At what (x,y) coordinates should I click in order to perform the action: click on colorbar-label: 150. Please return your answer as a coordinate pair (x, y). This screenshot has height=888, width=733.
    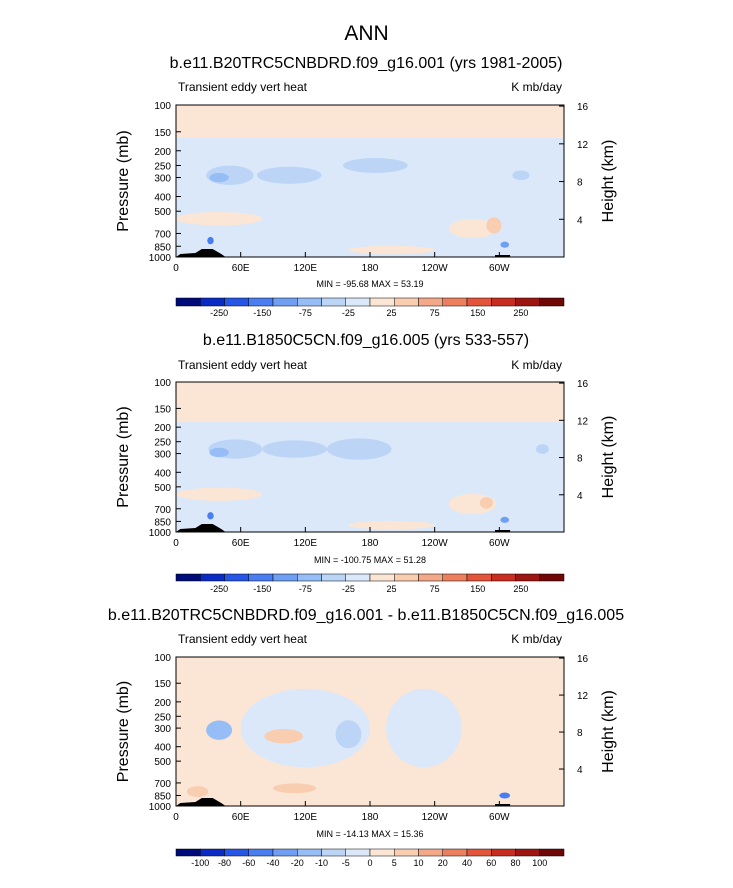
    Looking at the image, I should click on (477, 313).